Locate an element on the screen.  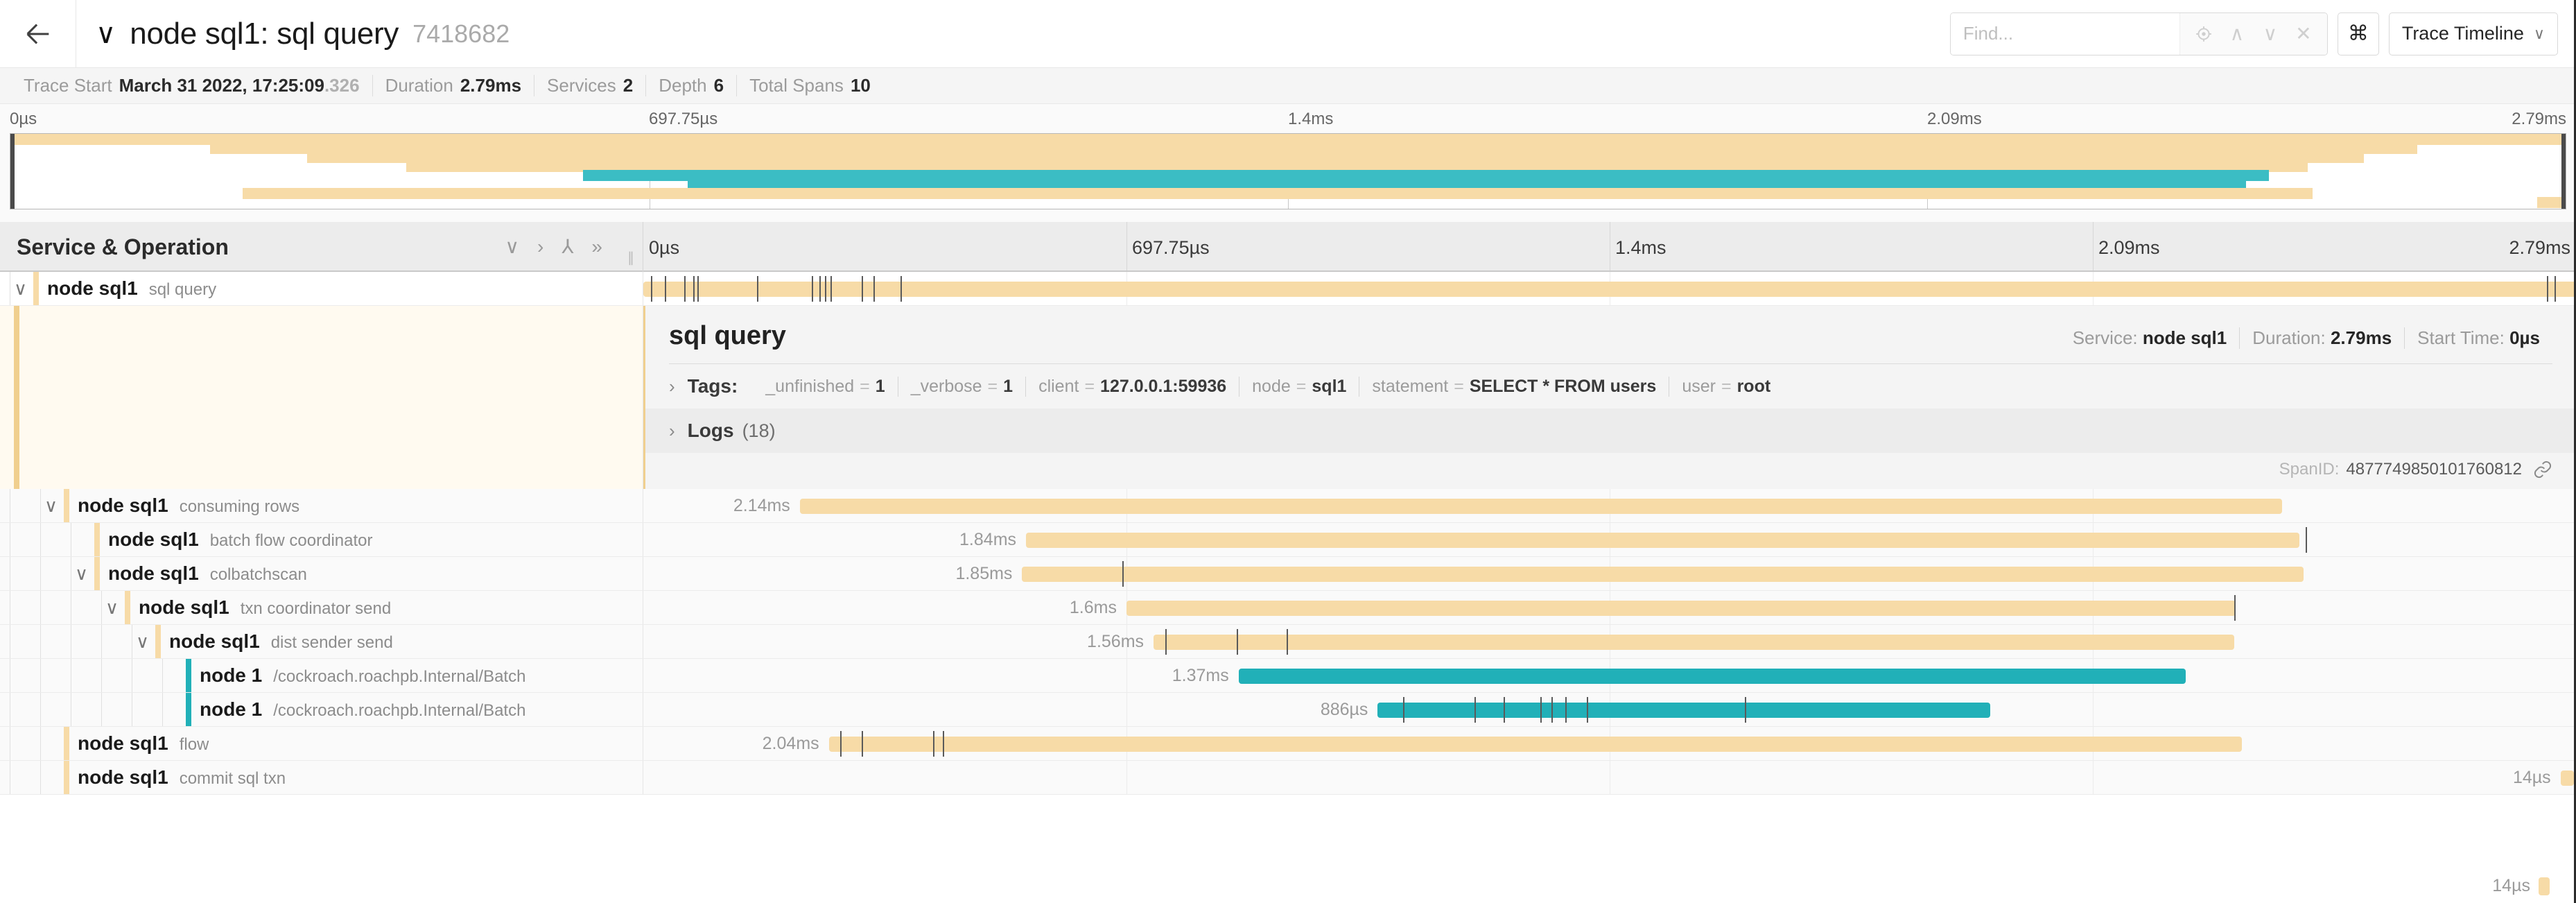
column-resizer: ∥ is located at coordinates (630, 258).